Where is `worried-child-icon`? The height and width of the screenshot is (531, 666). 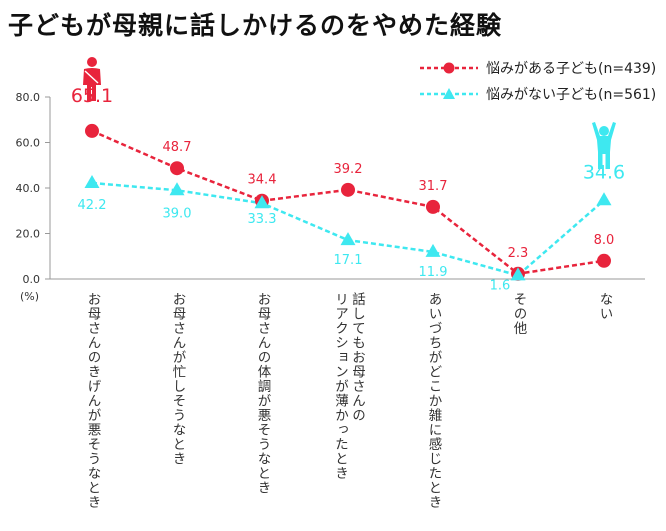
worried-child-icon is located at coordinates (92, 79).